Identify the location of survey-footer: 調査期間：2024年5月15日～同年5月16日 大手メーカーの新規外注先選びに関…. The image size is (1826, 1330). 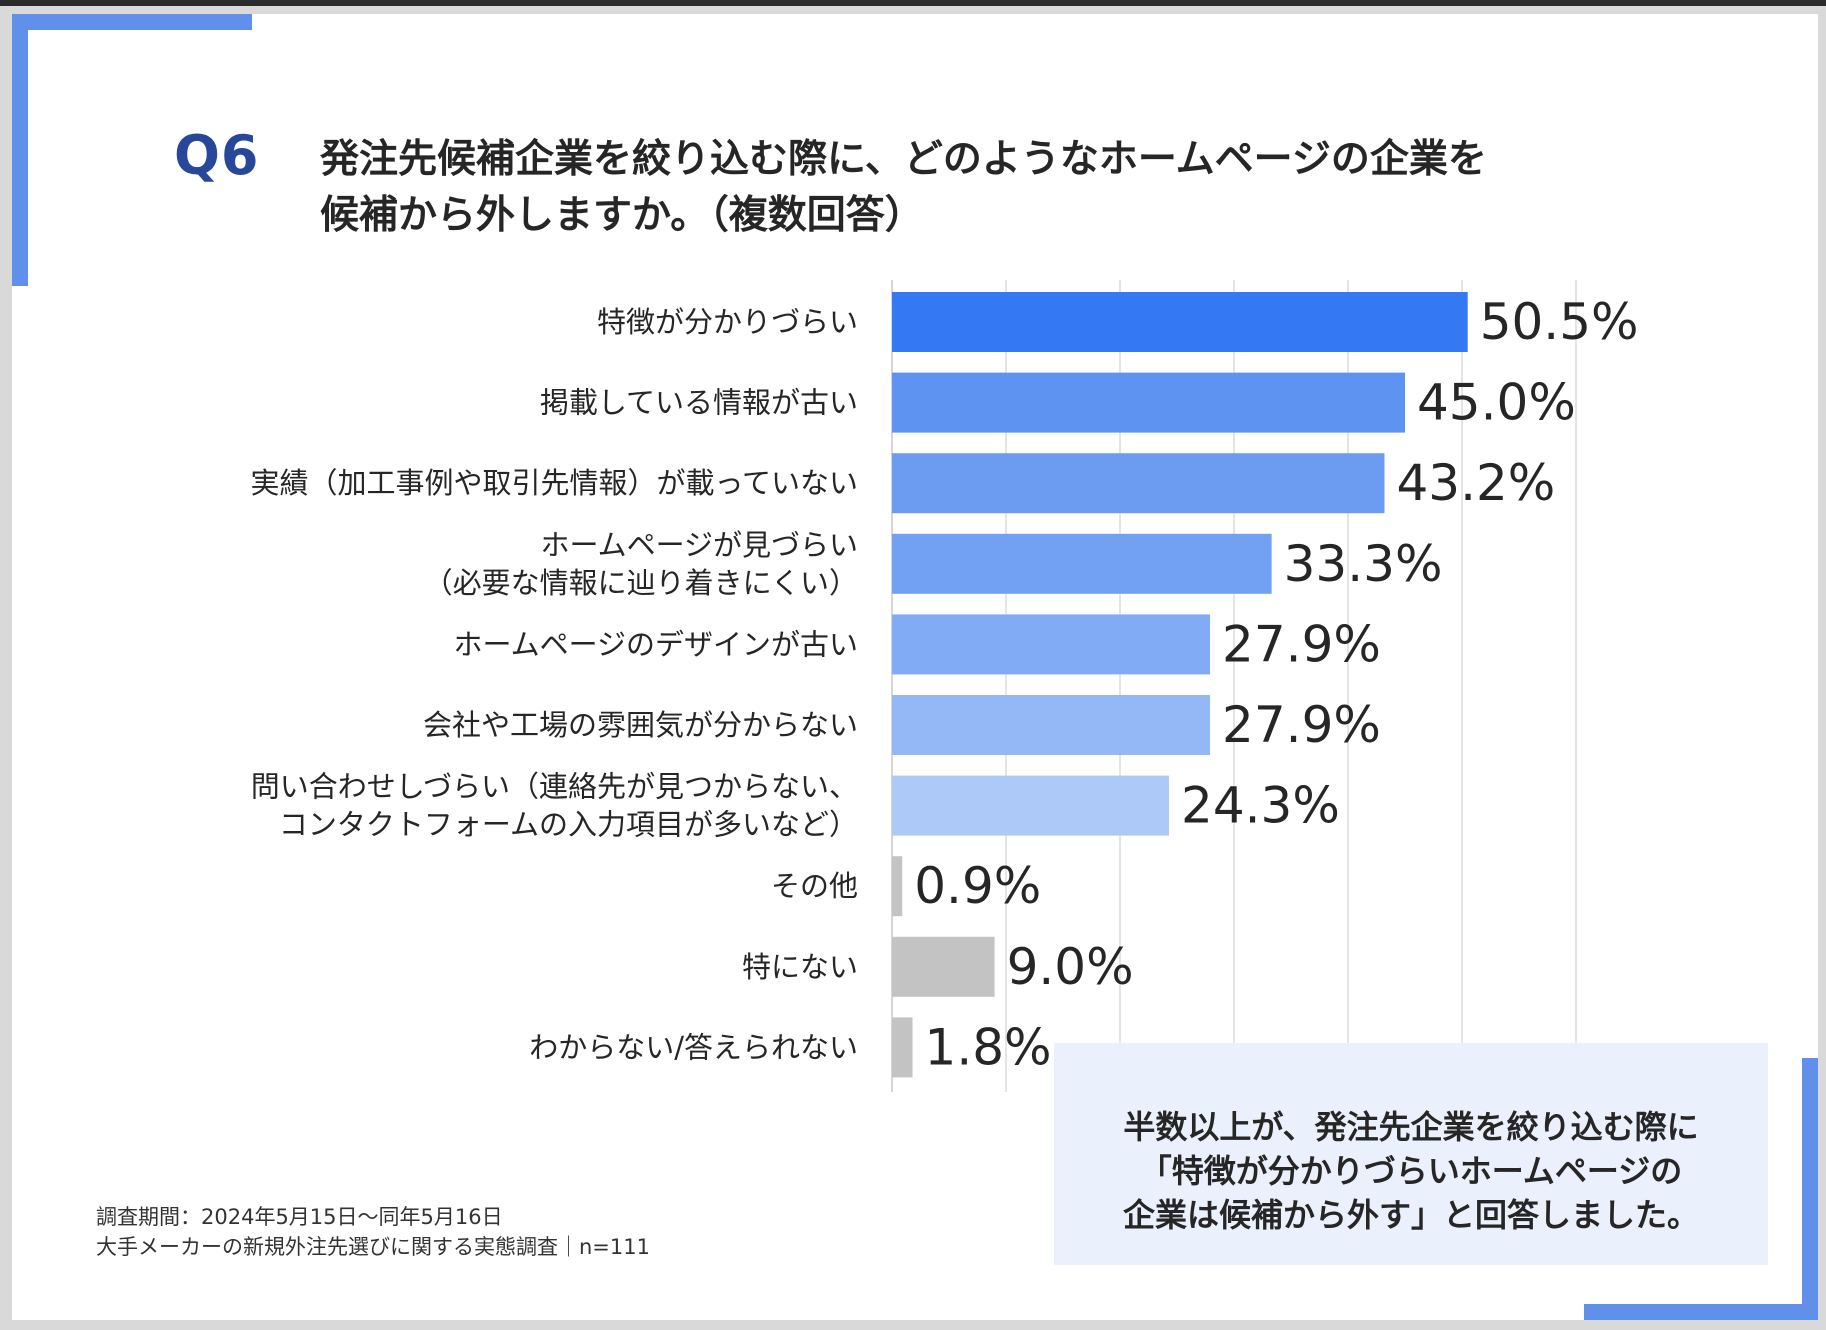
(373, 1232).